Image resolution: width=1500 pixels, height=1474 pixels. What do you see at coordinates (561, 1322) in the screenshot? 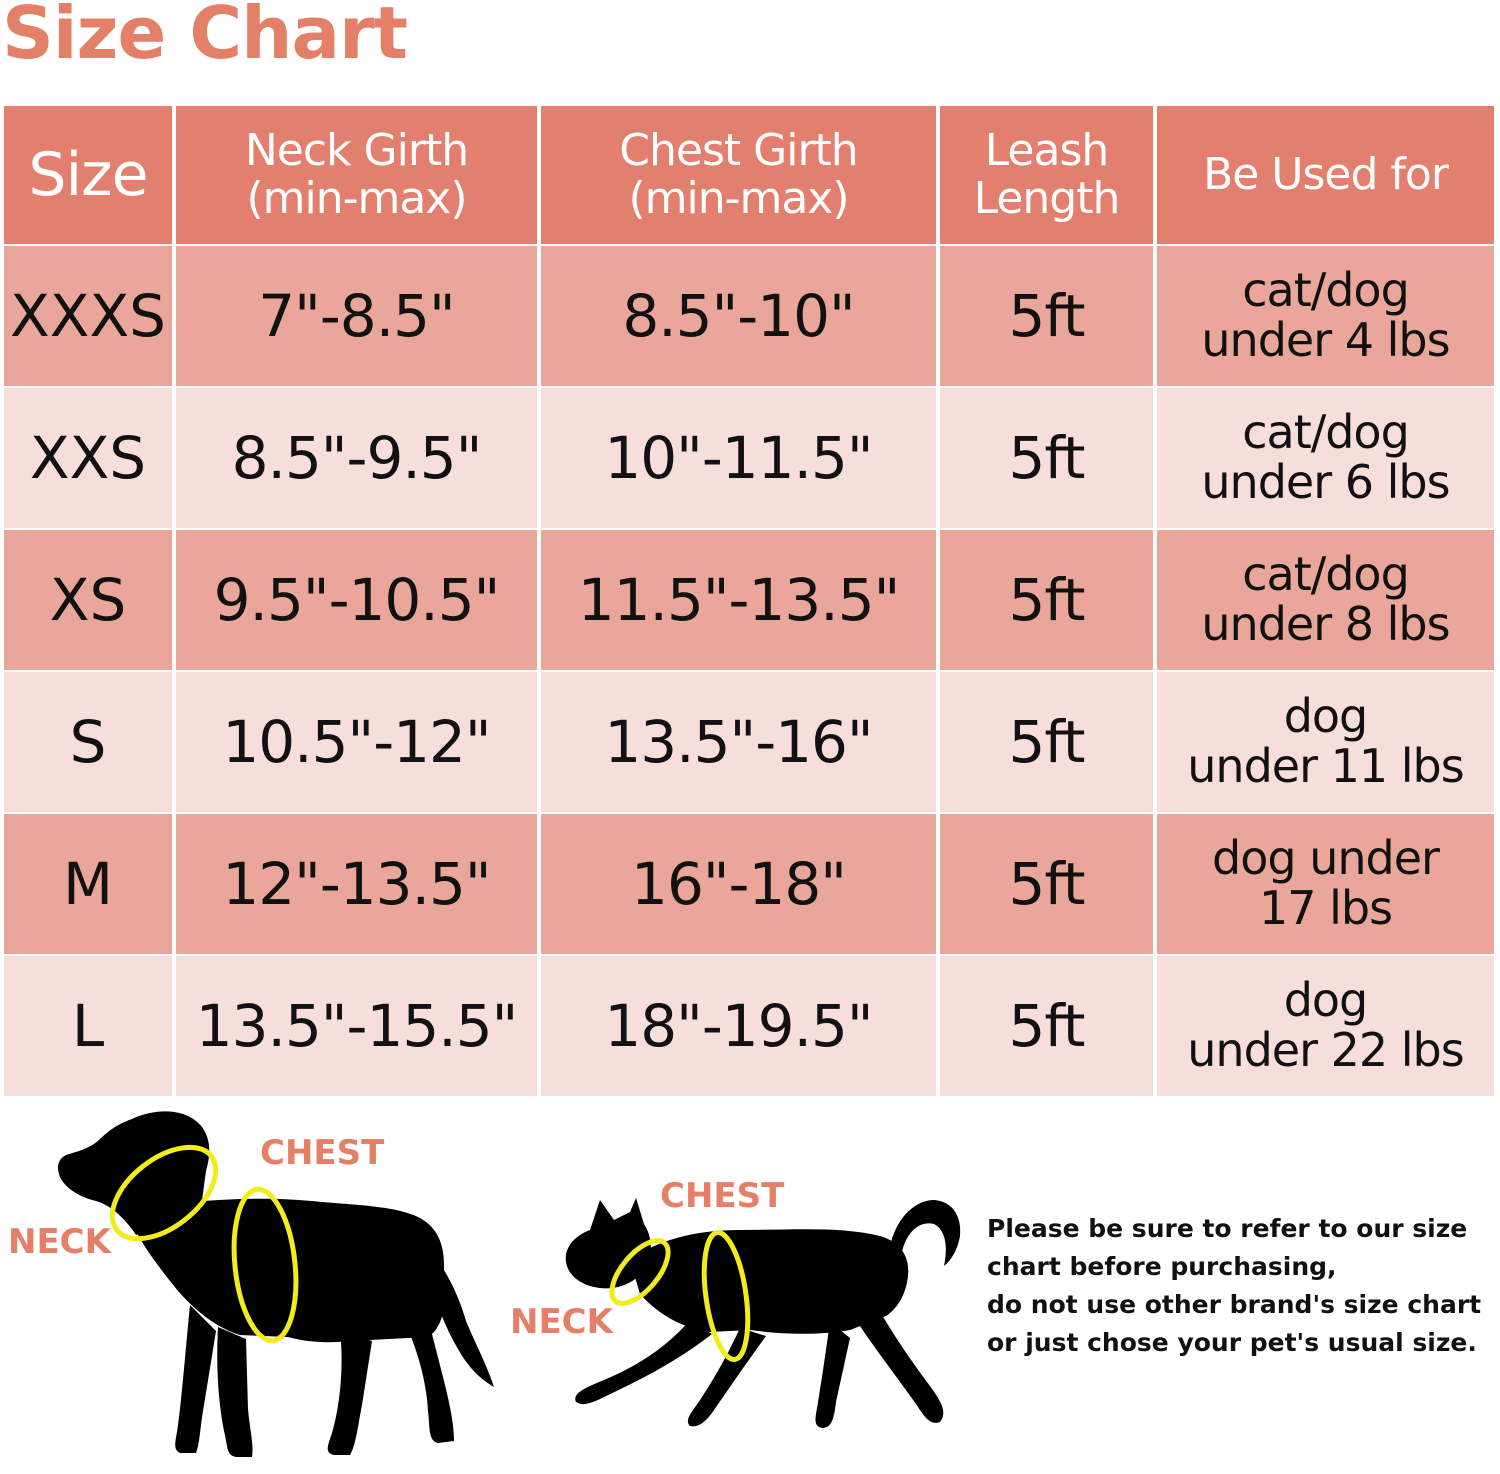
I see `cat-neck-label: NECK` at bounding box center [561, 1322].